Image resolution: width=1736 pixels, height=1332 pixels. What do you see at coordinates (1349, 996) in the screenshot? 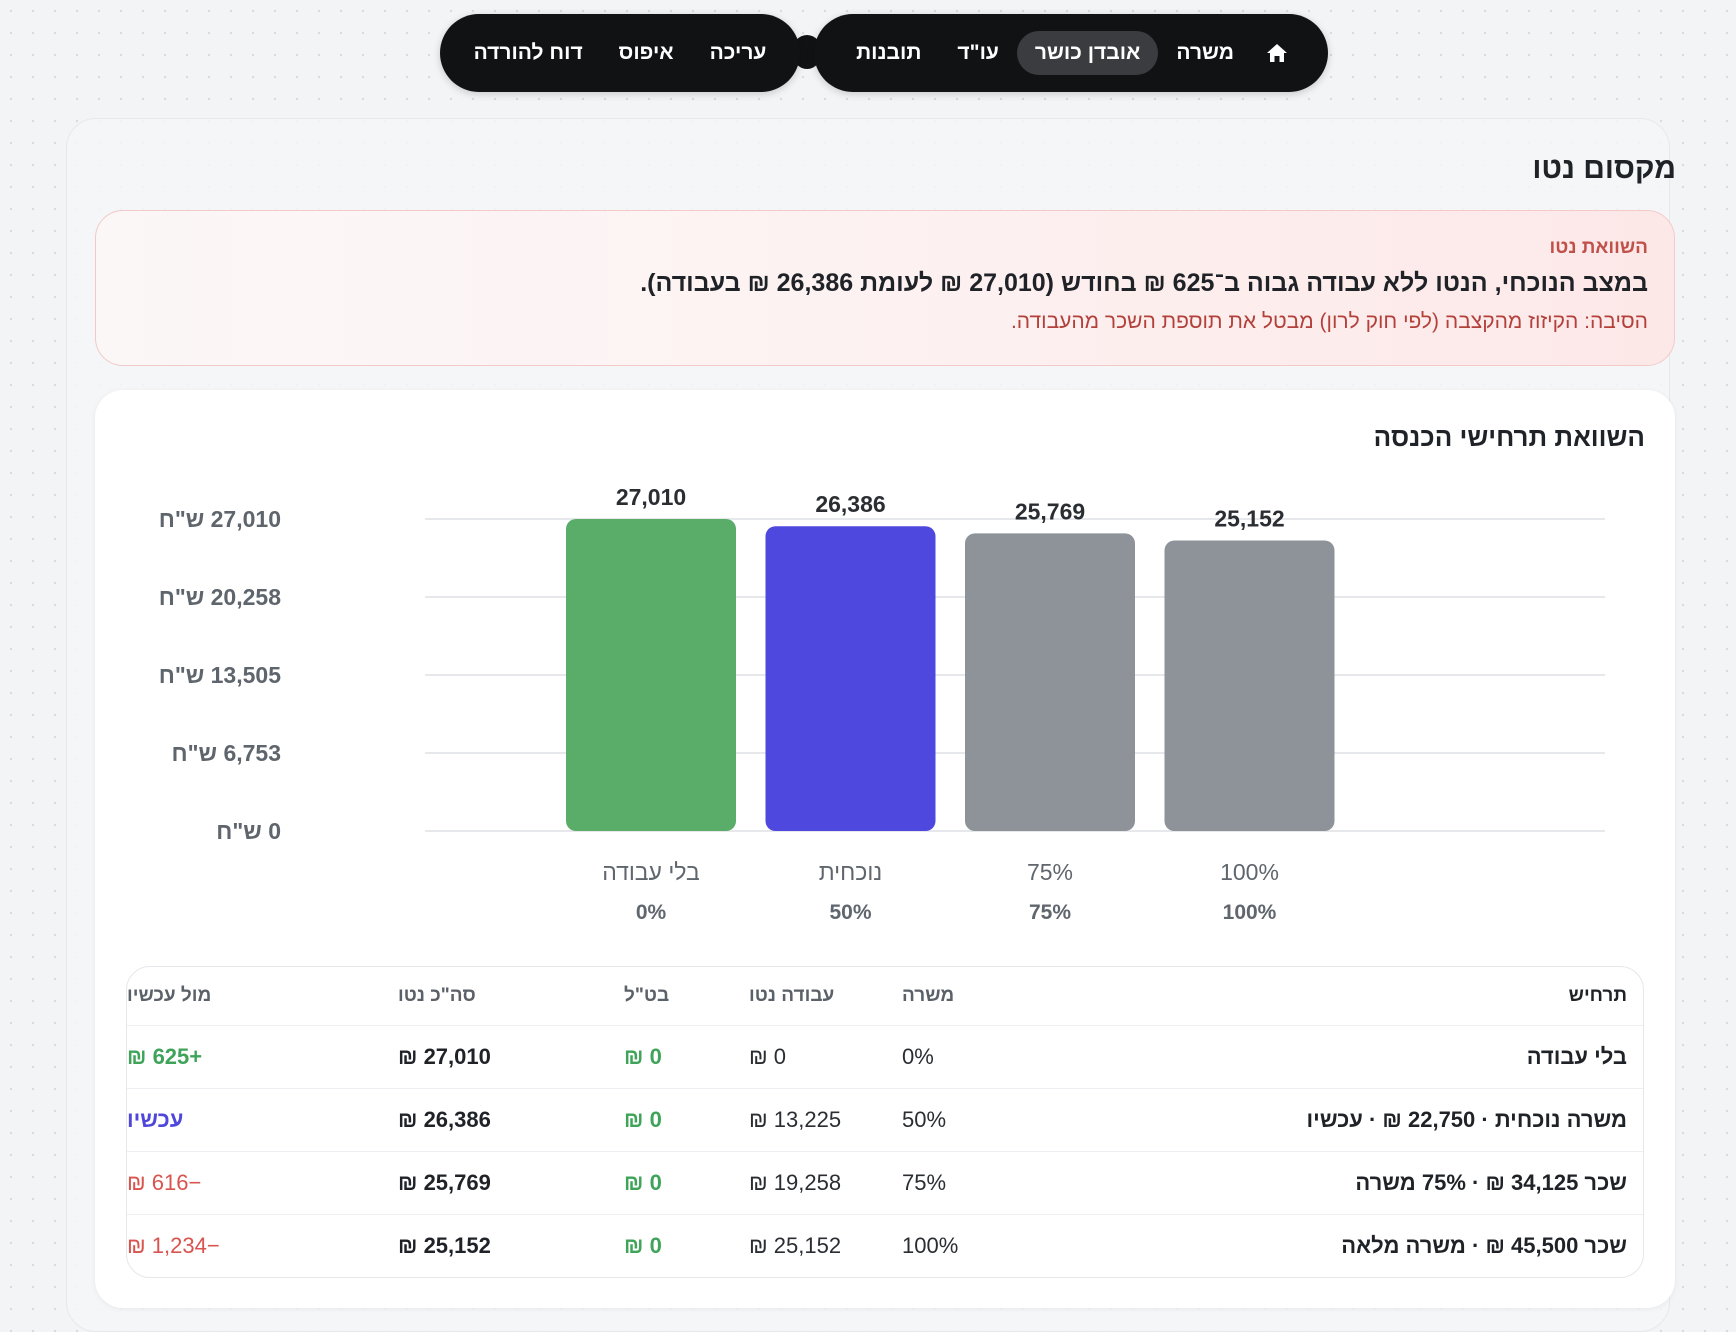
I see `col-header-scenario: תרחיש` at bounding box center [1349, 996].